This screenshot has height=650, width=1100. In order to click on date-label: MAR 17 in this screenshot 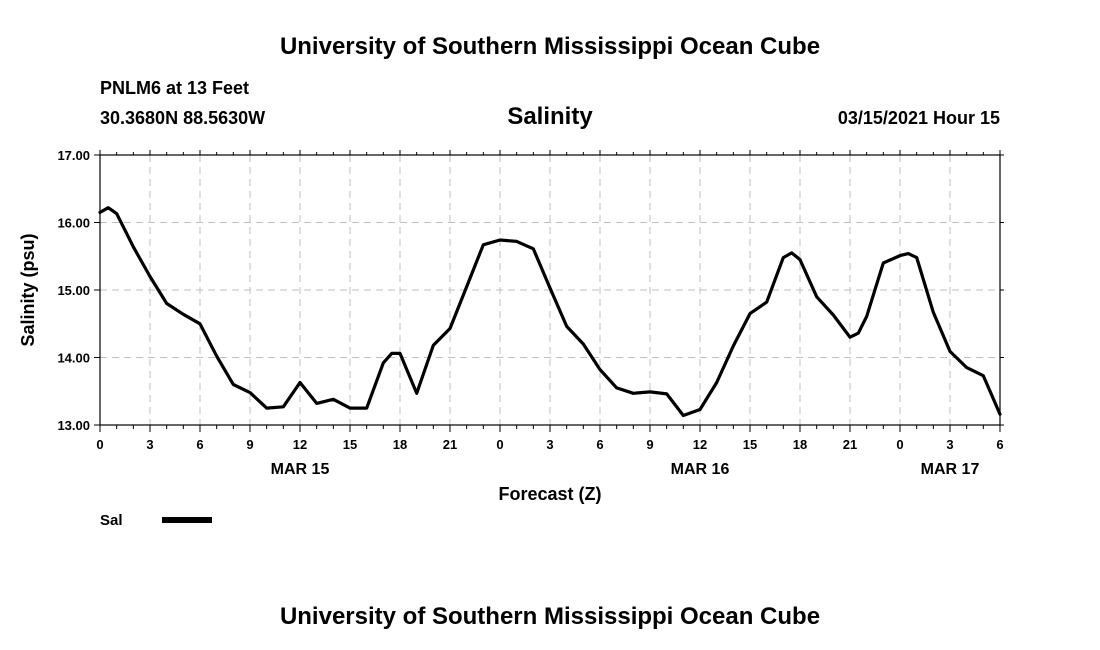, I will do `click(950, 469)`.